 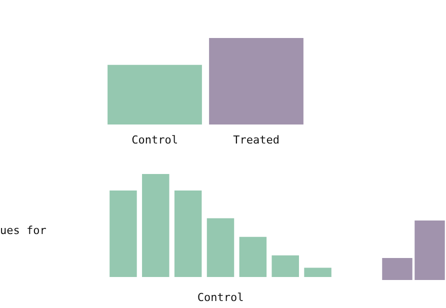 I want to click on x-axis-title: Control, so click(x=220, y=297).